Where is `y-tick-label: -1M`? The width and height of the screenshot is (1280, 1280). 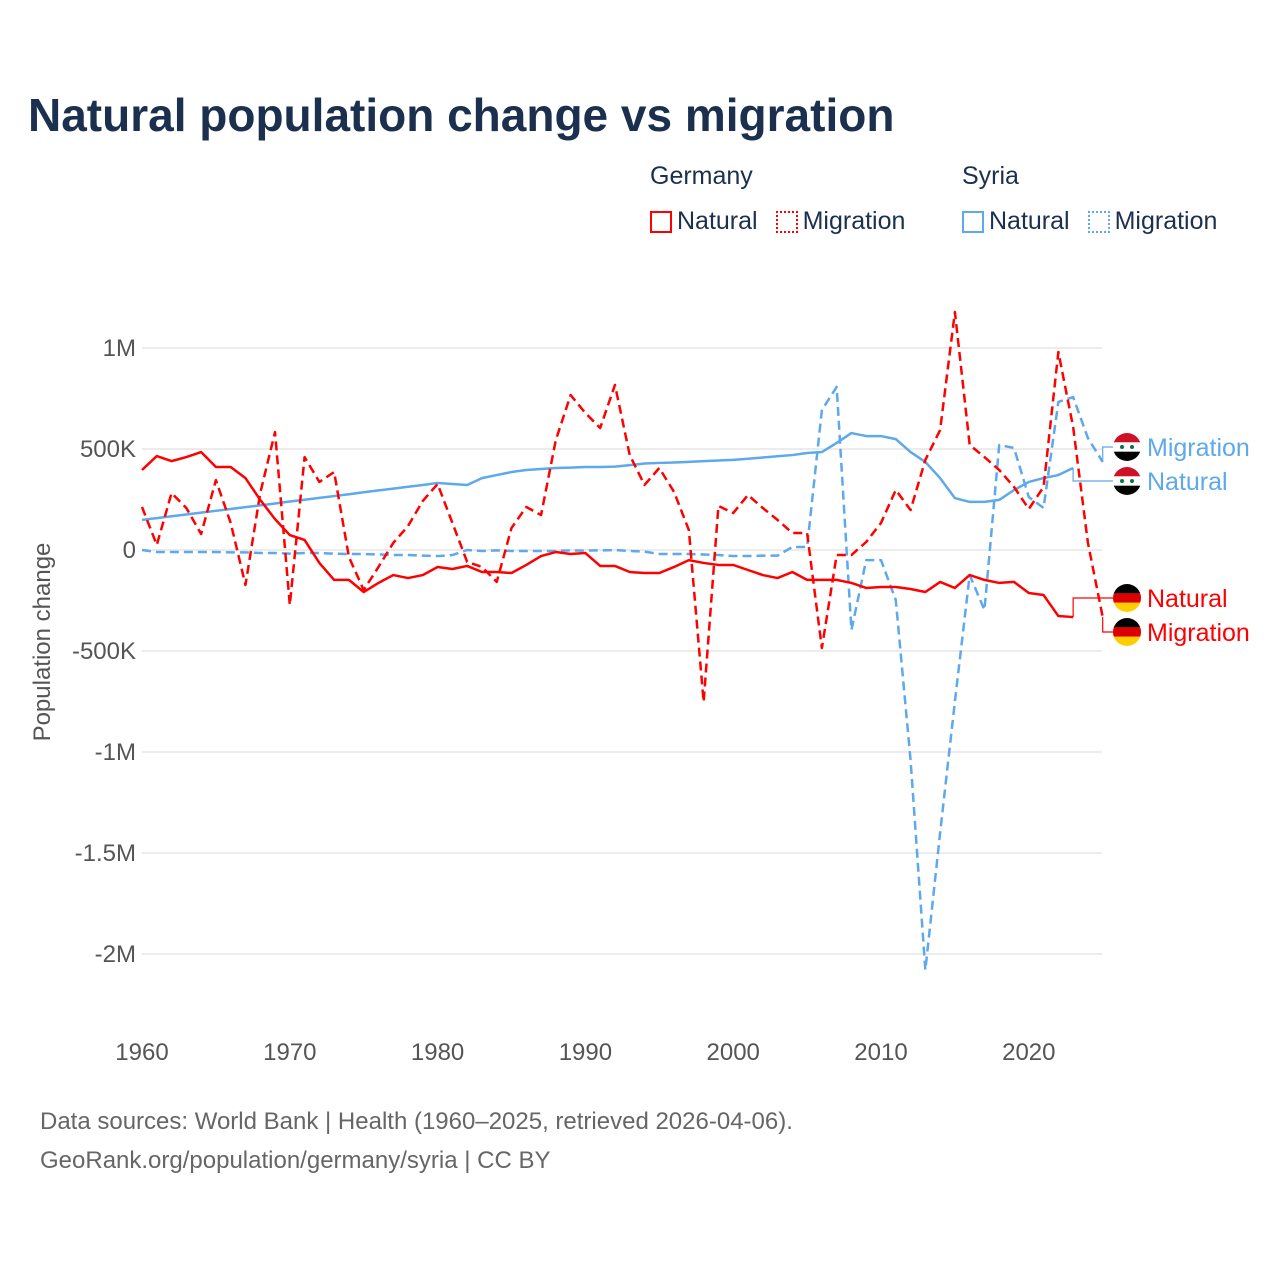
y-tick-label: -1M is located at coordinates (115, 752).